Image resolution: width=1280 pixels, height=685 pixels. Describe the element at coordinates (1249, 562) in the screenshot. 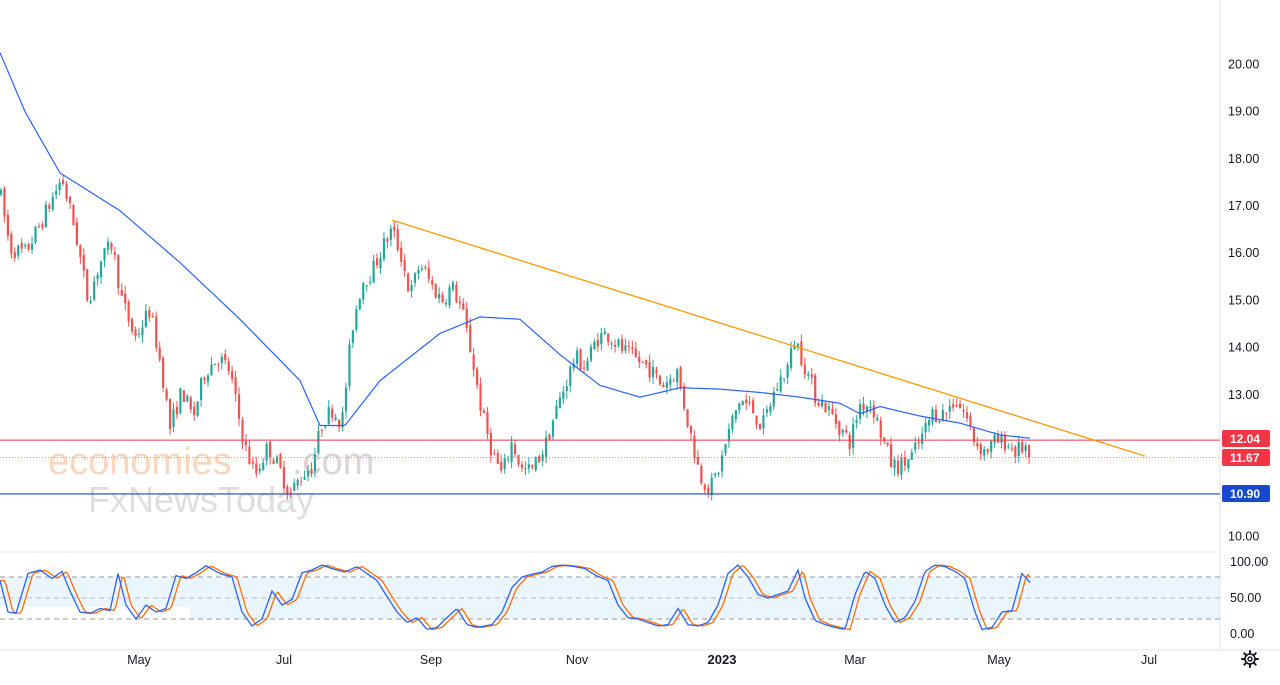

I see `stochastic-axis-tick: 100.00` at that location.